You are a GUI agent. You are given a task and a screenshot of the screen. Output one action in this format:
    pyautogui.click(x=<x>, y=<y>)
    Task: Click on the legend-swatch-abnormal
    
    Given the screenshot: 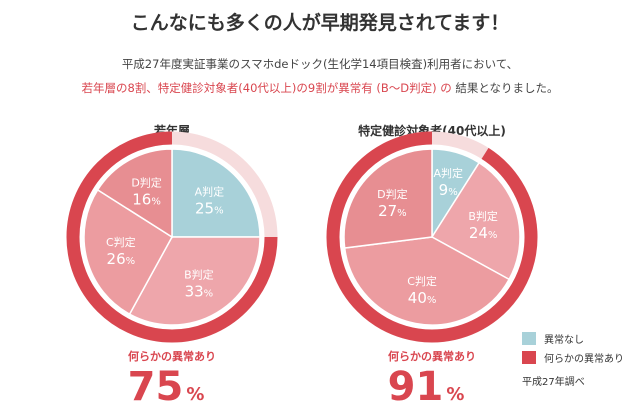 What is the action you would take?
    pyautogui.click(x=529, y=357)
    